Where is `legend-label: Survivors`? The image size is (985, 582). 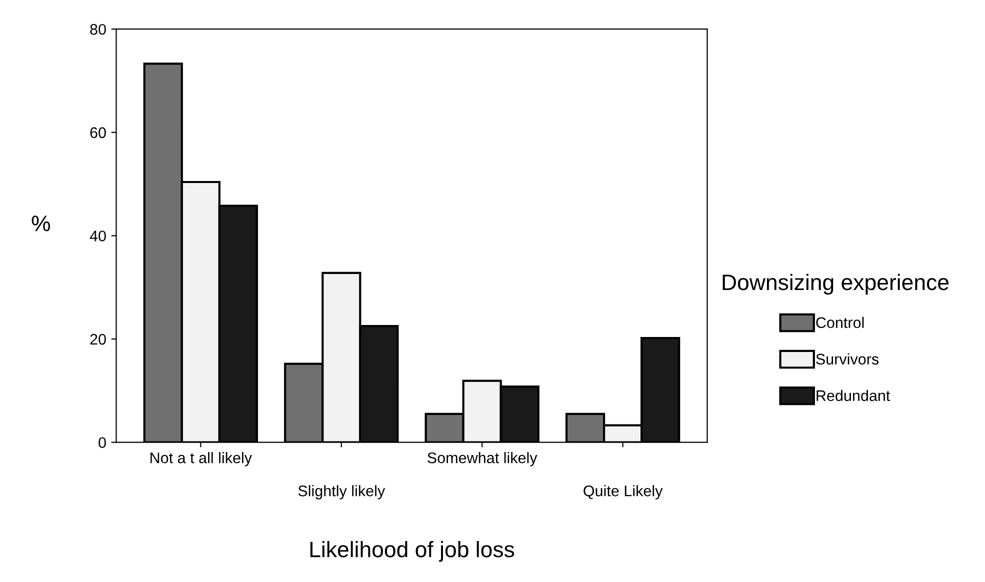 legend-label: Survivors is located at coordinates (847, 359).